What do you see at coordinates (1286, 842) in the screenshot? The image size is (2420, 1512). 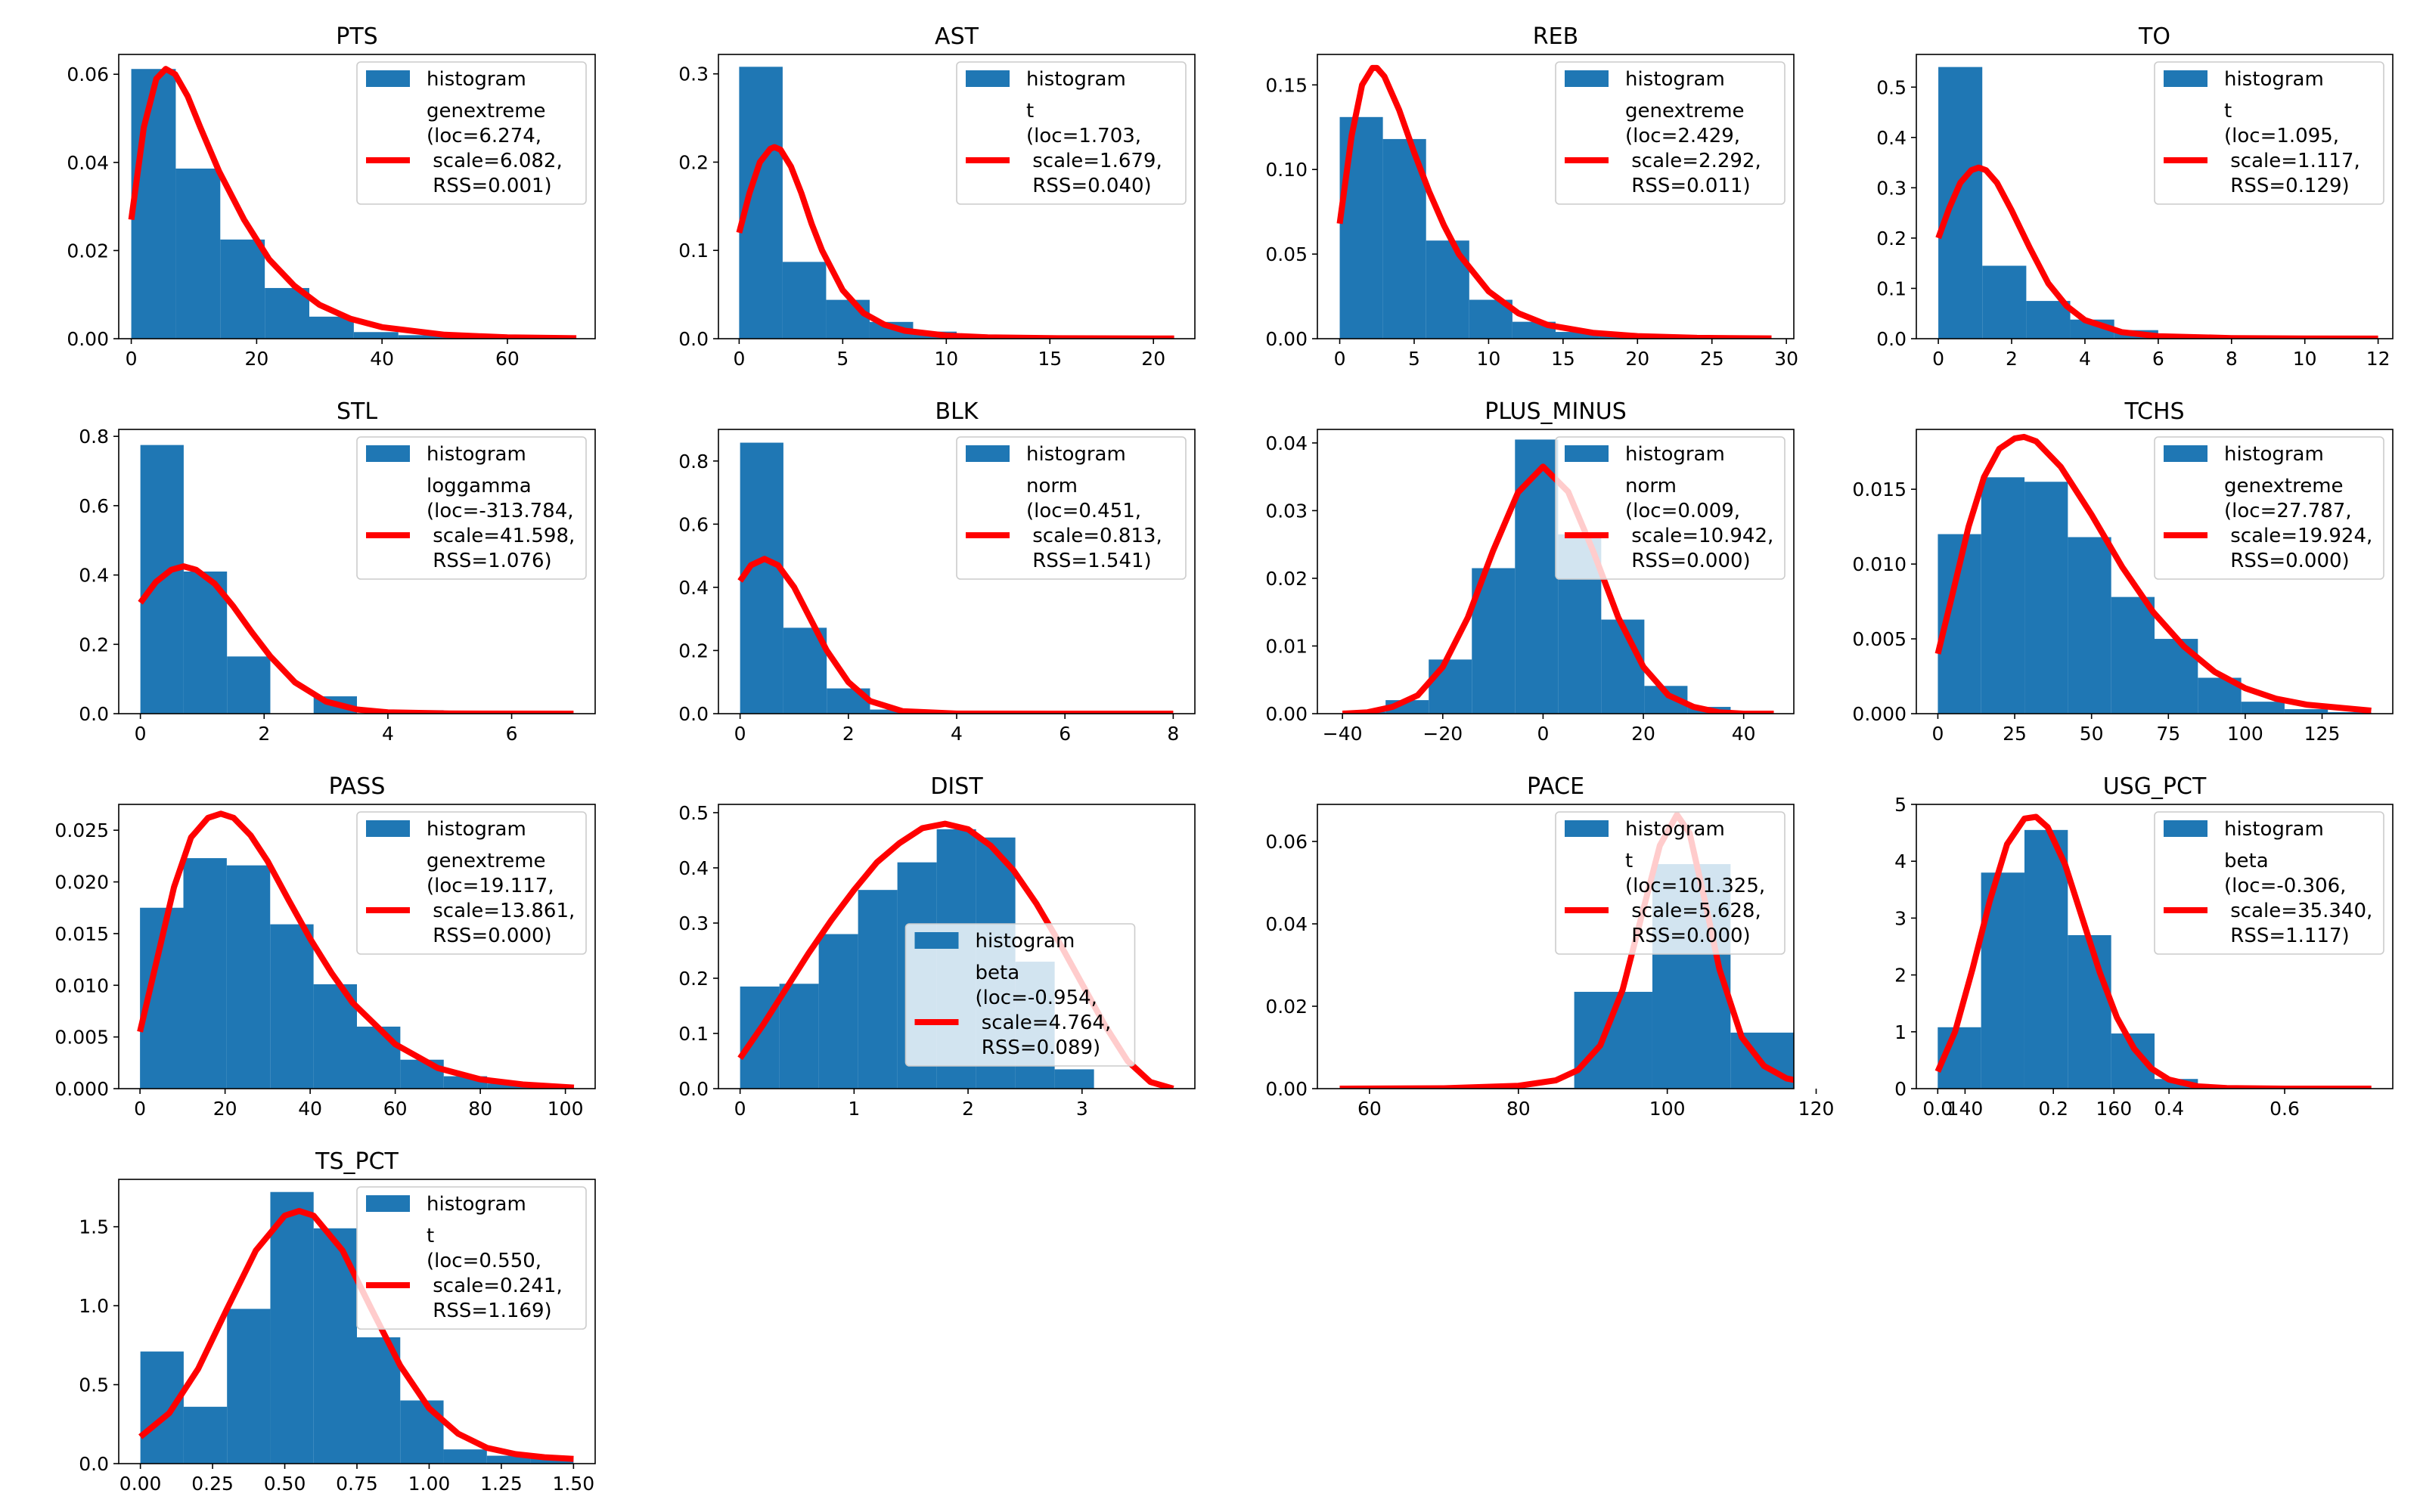 I see `y-tick-label: 0.06` at bounding box center [1286, 842].